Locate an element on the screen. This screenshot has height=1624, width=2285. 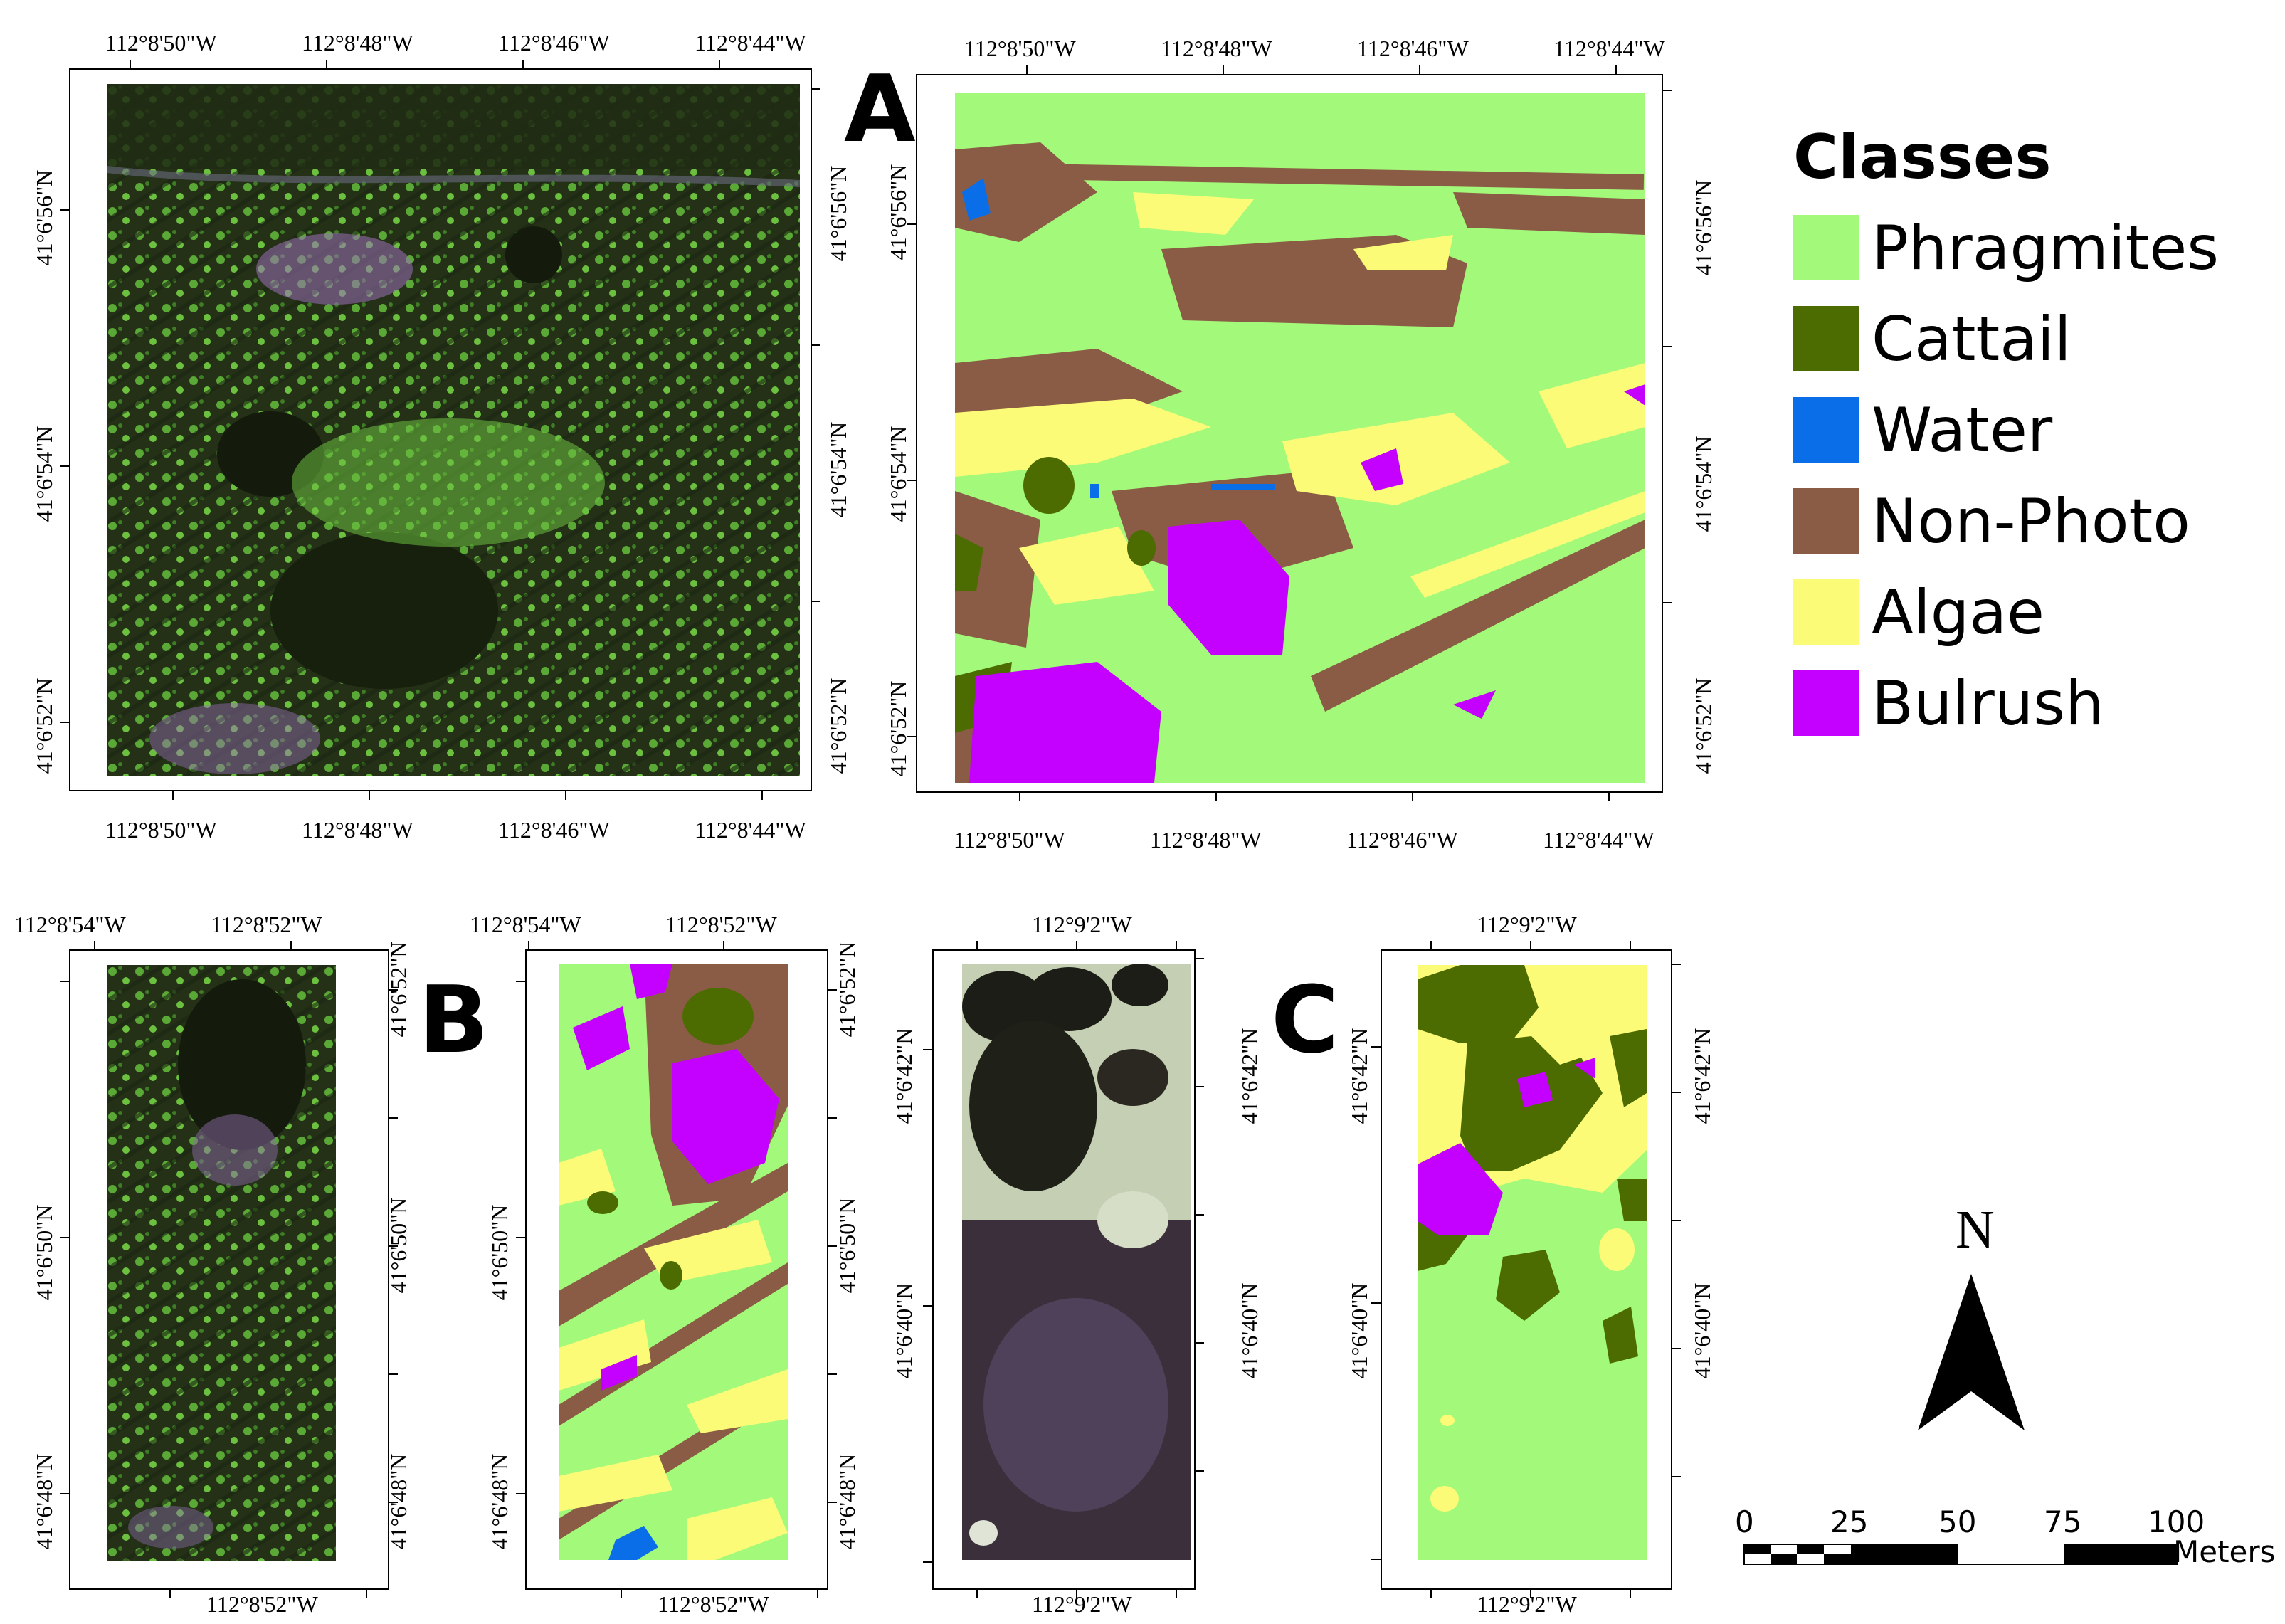
classified-map-c-graphic is located at coordinates (1532, 1262).